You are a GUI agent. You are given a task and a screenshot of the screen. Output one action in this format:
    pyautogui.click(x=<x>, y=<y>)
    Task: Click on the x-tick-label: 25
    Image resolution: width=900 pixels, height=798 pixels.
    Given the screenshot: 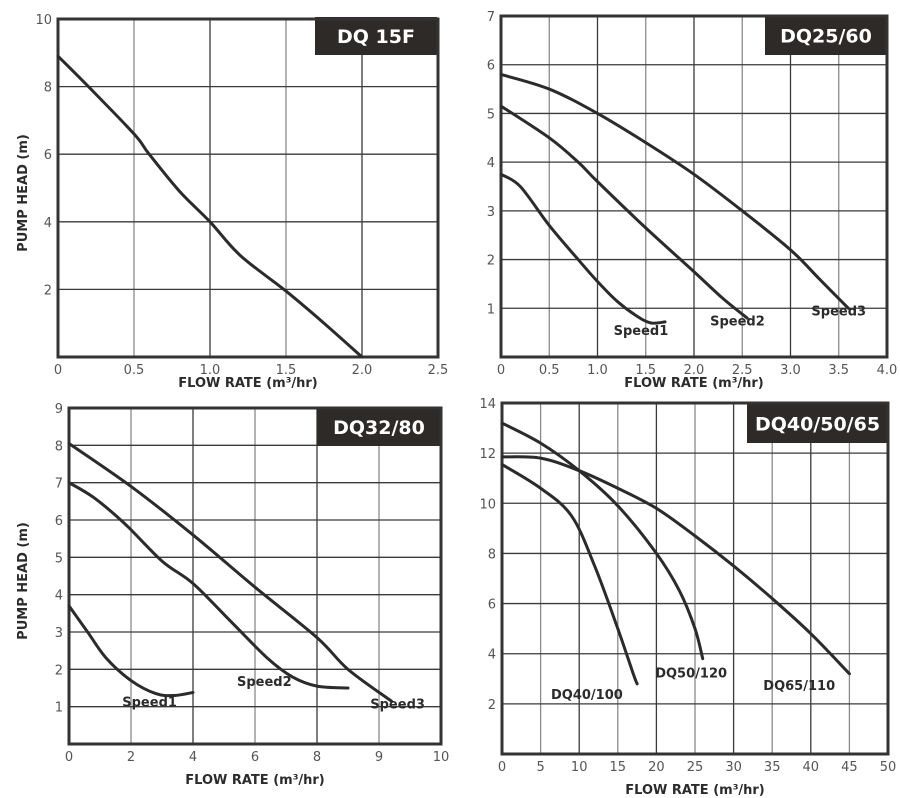 What is the action you would take?
    pyautogui.click(x=695, y=767)
    